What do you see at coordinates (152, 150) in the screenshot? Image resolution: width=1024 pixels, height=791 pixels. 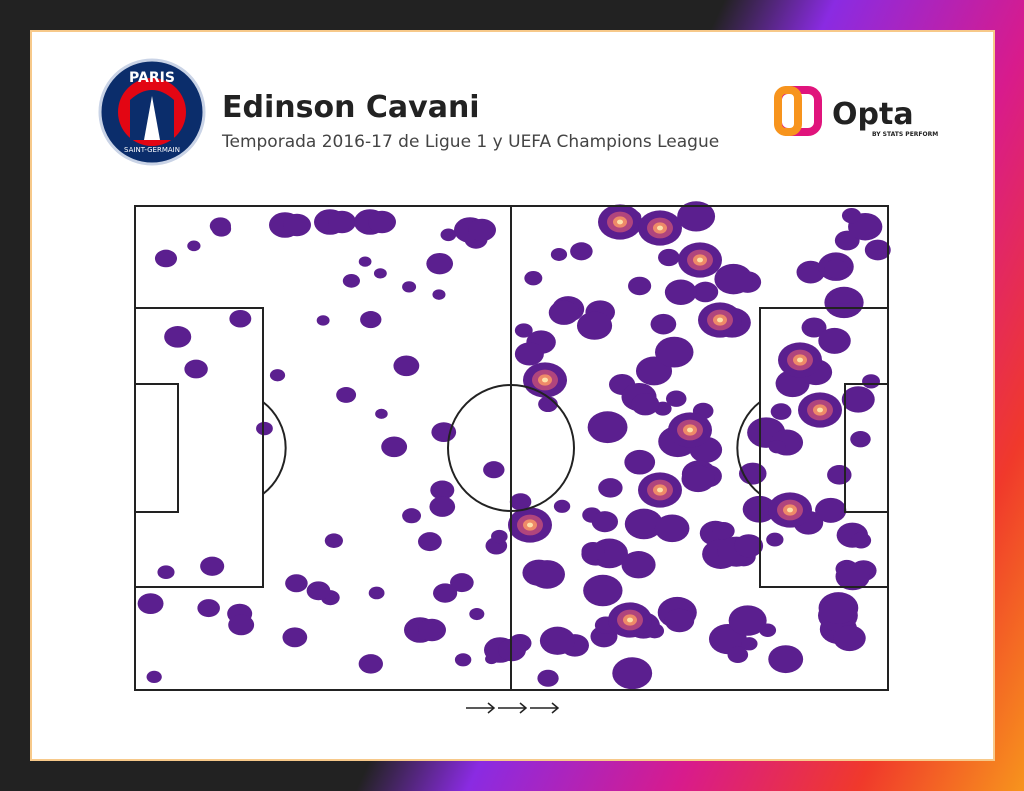 I see `logo-text: SAINT-GERMAIN` at bounding box center [152, 150].